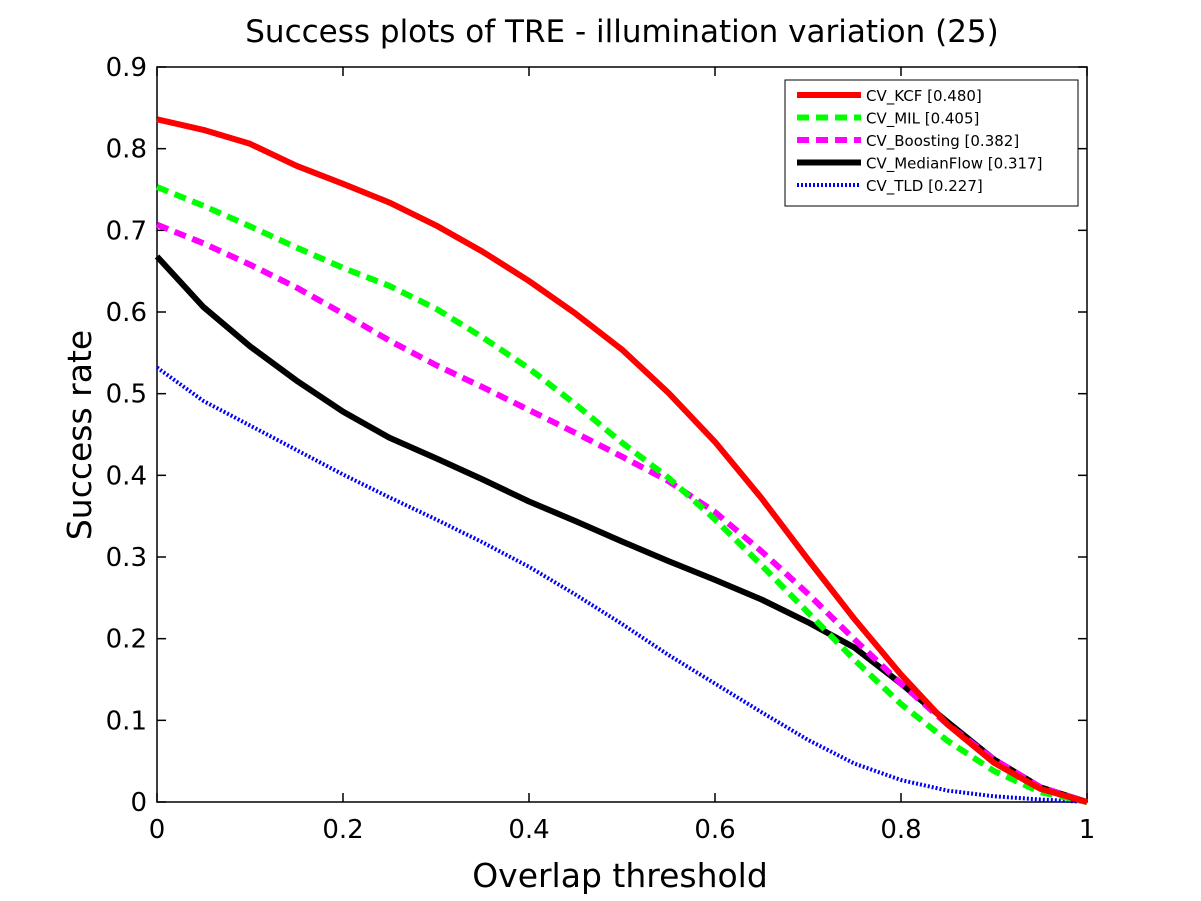  Describe the element at coordinates (126, 395) in the screenshot. I see `y-tick-label: 0.5` at that location.